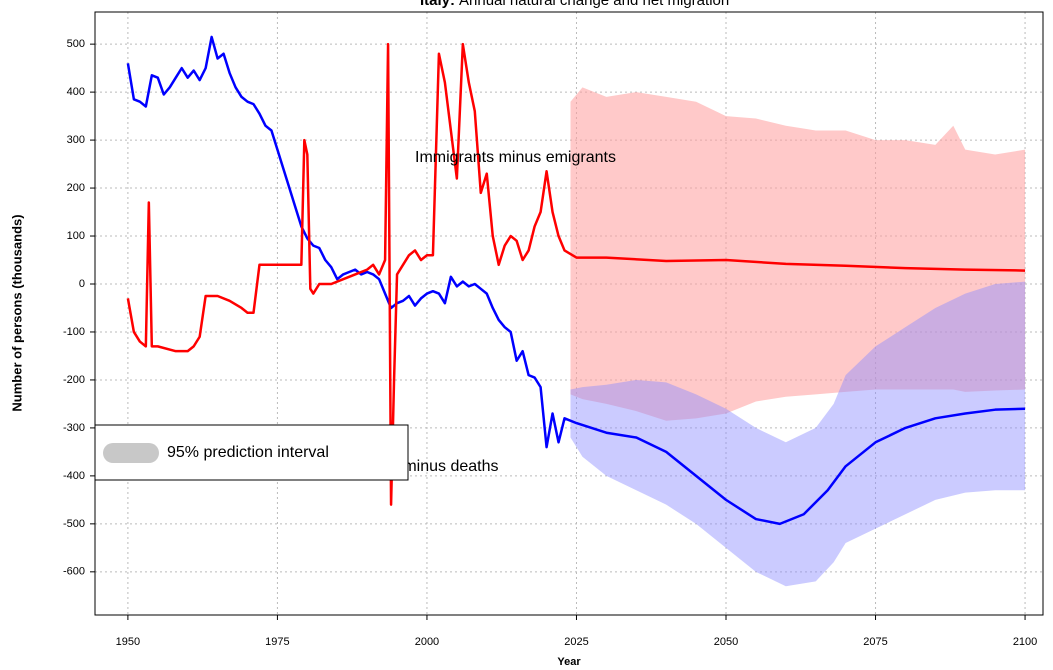 The height and width of the screenshot is (670, 1053). I want to click on annotation: Immigrants minus emigrants, so click(515, 157).